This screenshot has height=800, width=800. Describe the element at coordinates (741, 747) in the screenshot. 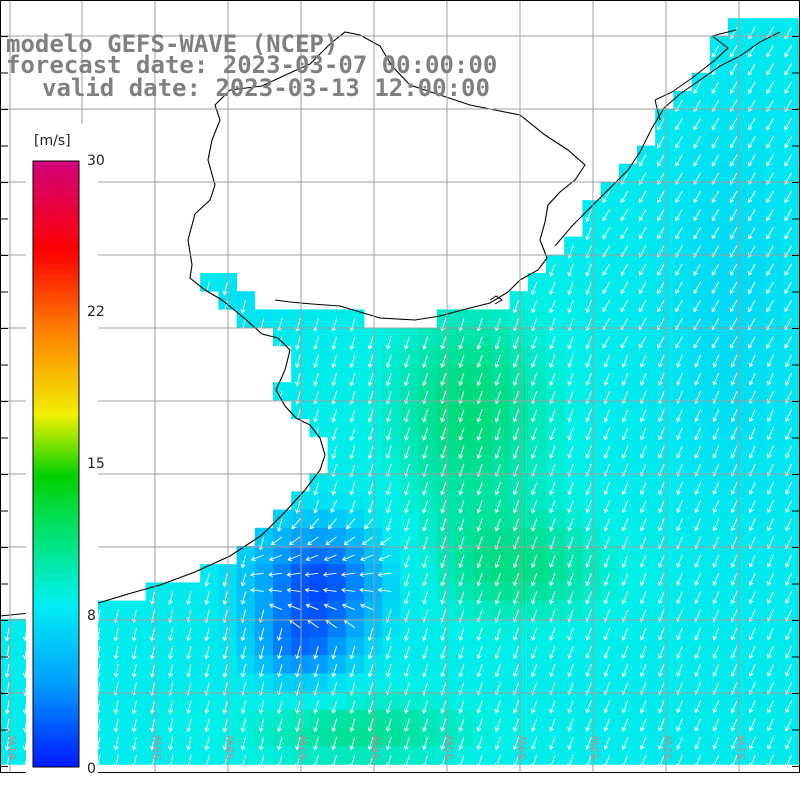

I see `longitude-label: 51W` at that location.